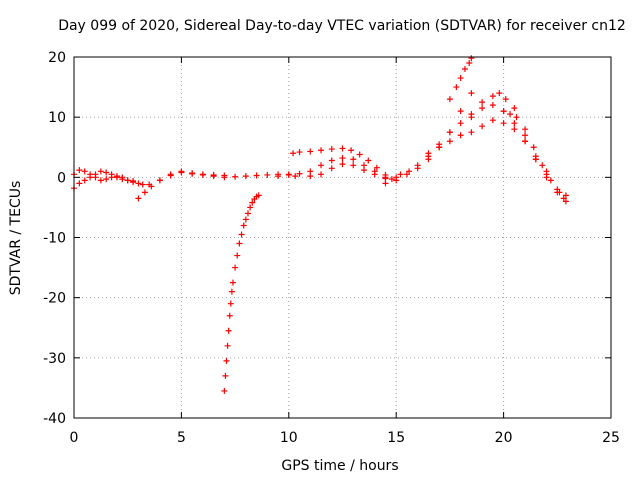 The image size is (640, 480). I want to click on y-axis-label: SDTVAR / TECUs, so click(16, 238).